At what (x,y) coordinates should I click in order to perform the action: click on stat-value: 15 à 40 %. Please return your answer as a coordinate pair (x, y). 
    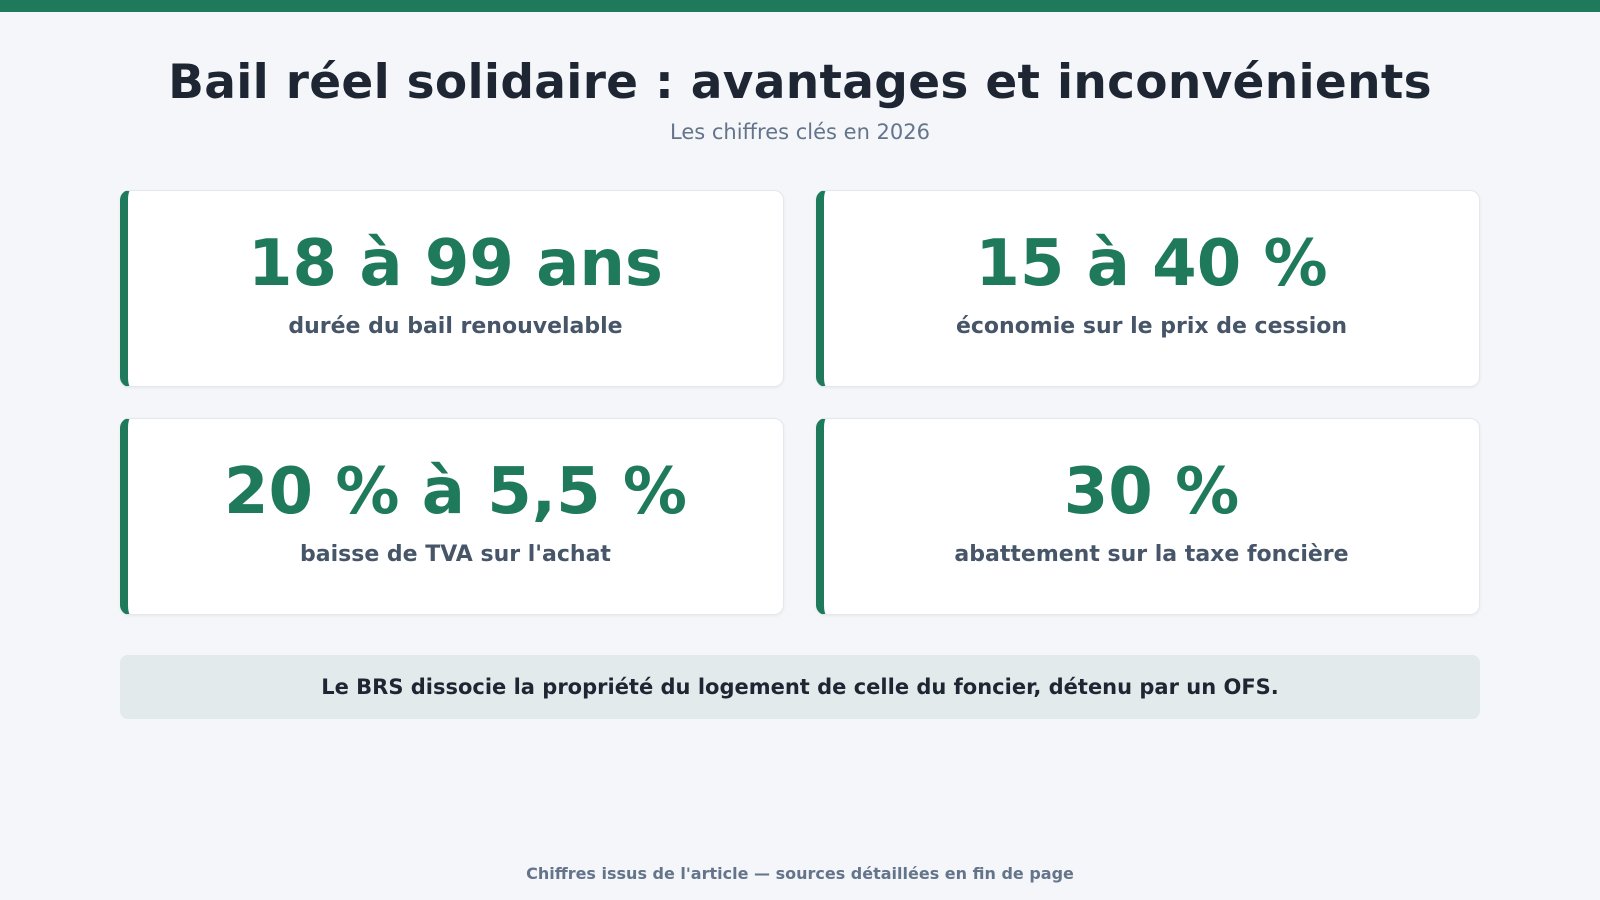
    Looking at the image, I should click on (1151, 264).